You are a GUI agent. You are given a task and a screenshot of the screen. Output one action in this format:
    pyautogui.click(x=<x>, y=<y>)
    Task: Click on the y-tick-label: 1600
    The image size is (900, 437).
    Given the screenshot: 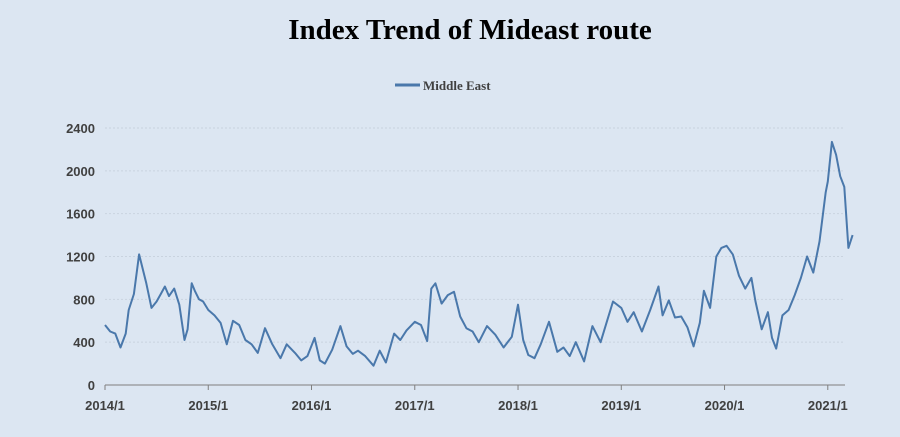 What is the action you would take?
    pyautogui.click(x=80, y=214)
    